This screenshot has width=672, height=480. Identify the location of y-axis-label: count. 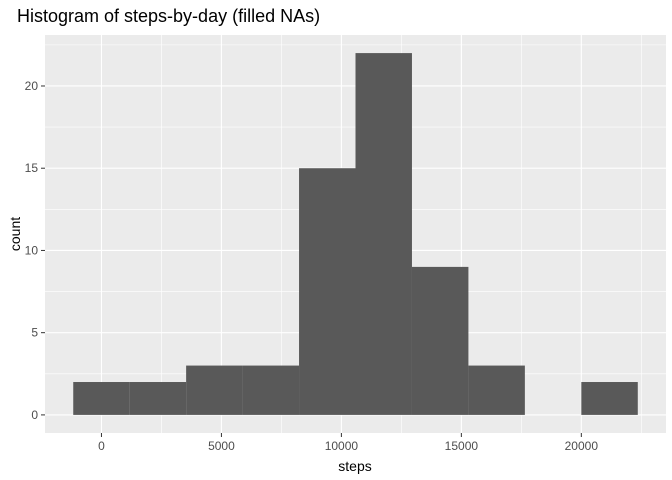
(15, 234).